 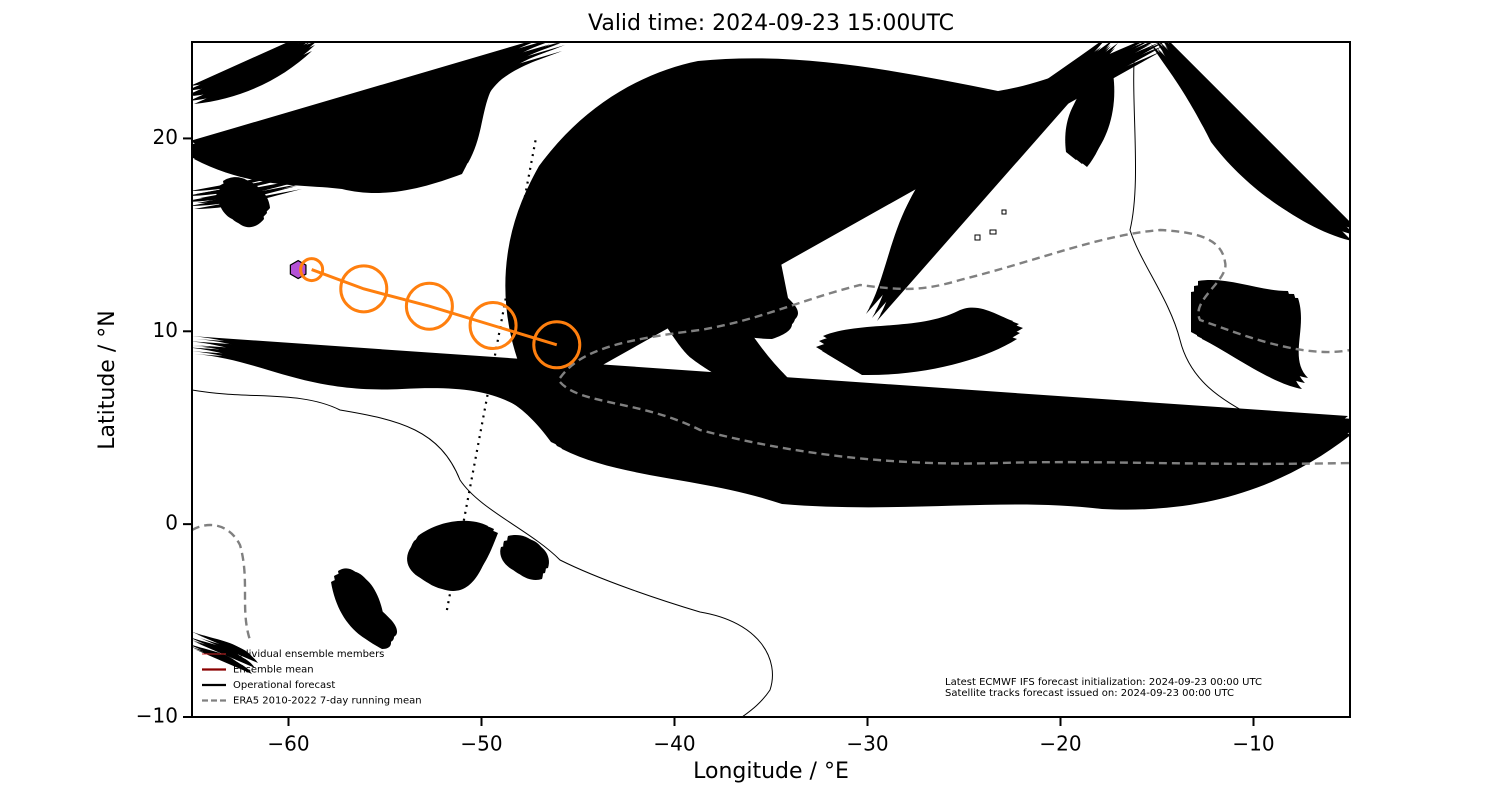 I want to click on y-tick-label: 20, so click(x=165, y=137).